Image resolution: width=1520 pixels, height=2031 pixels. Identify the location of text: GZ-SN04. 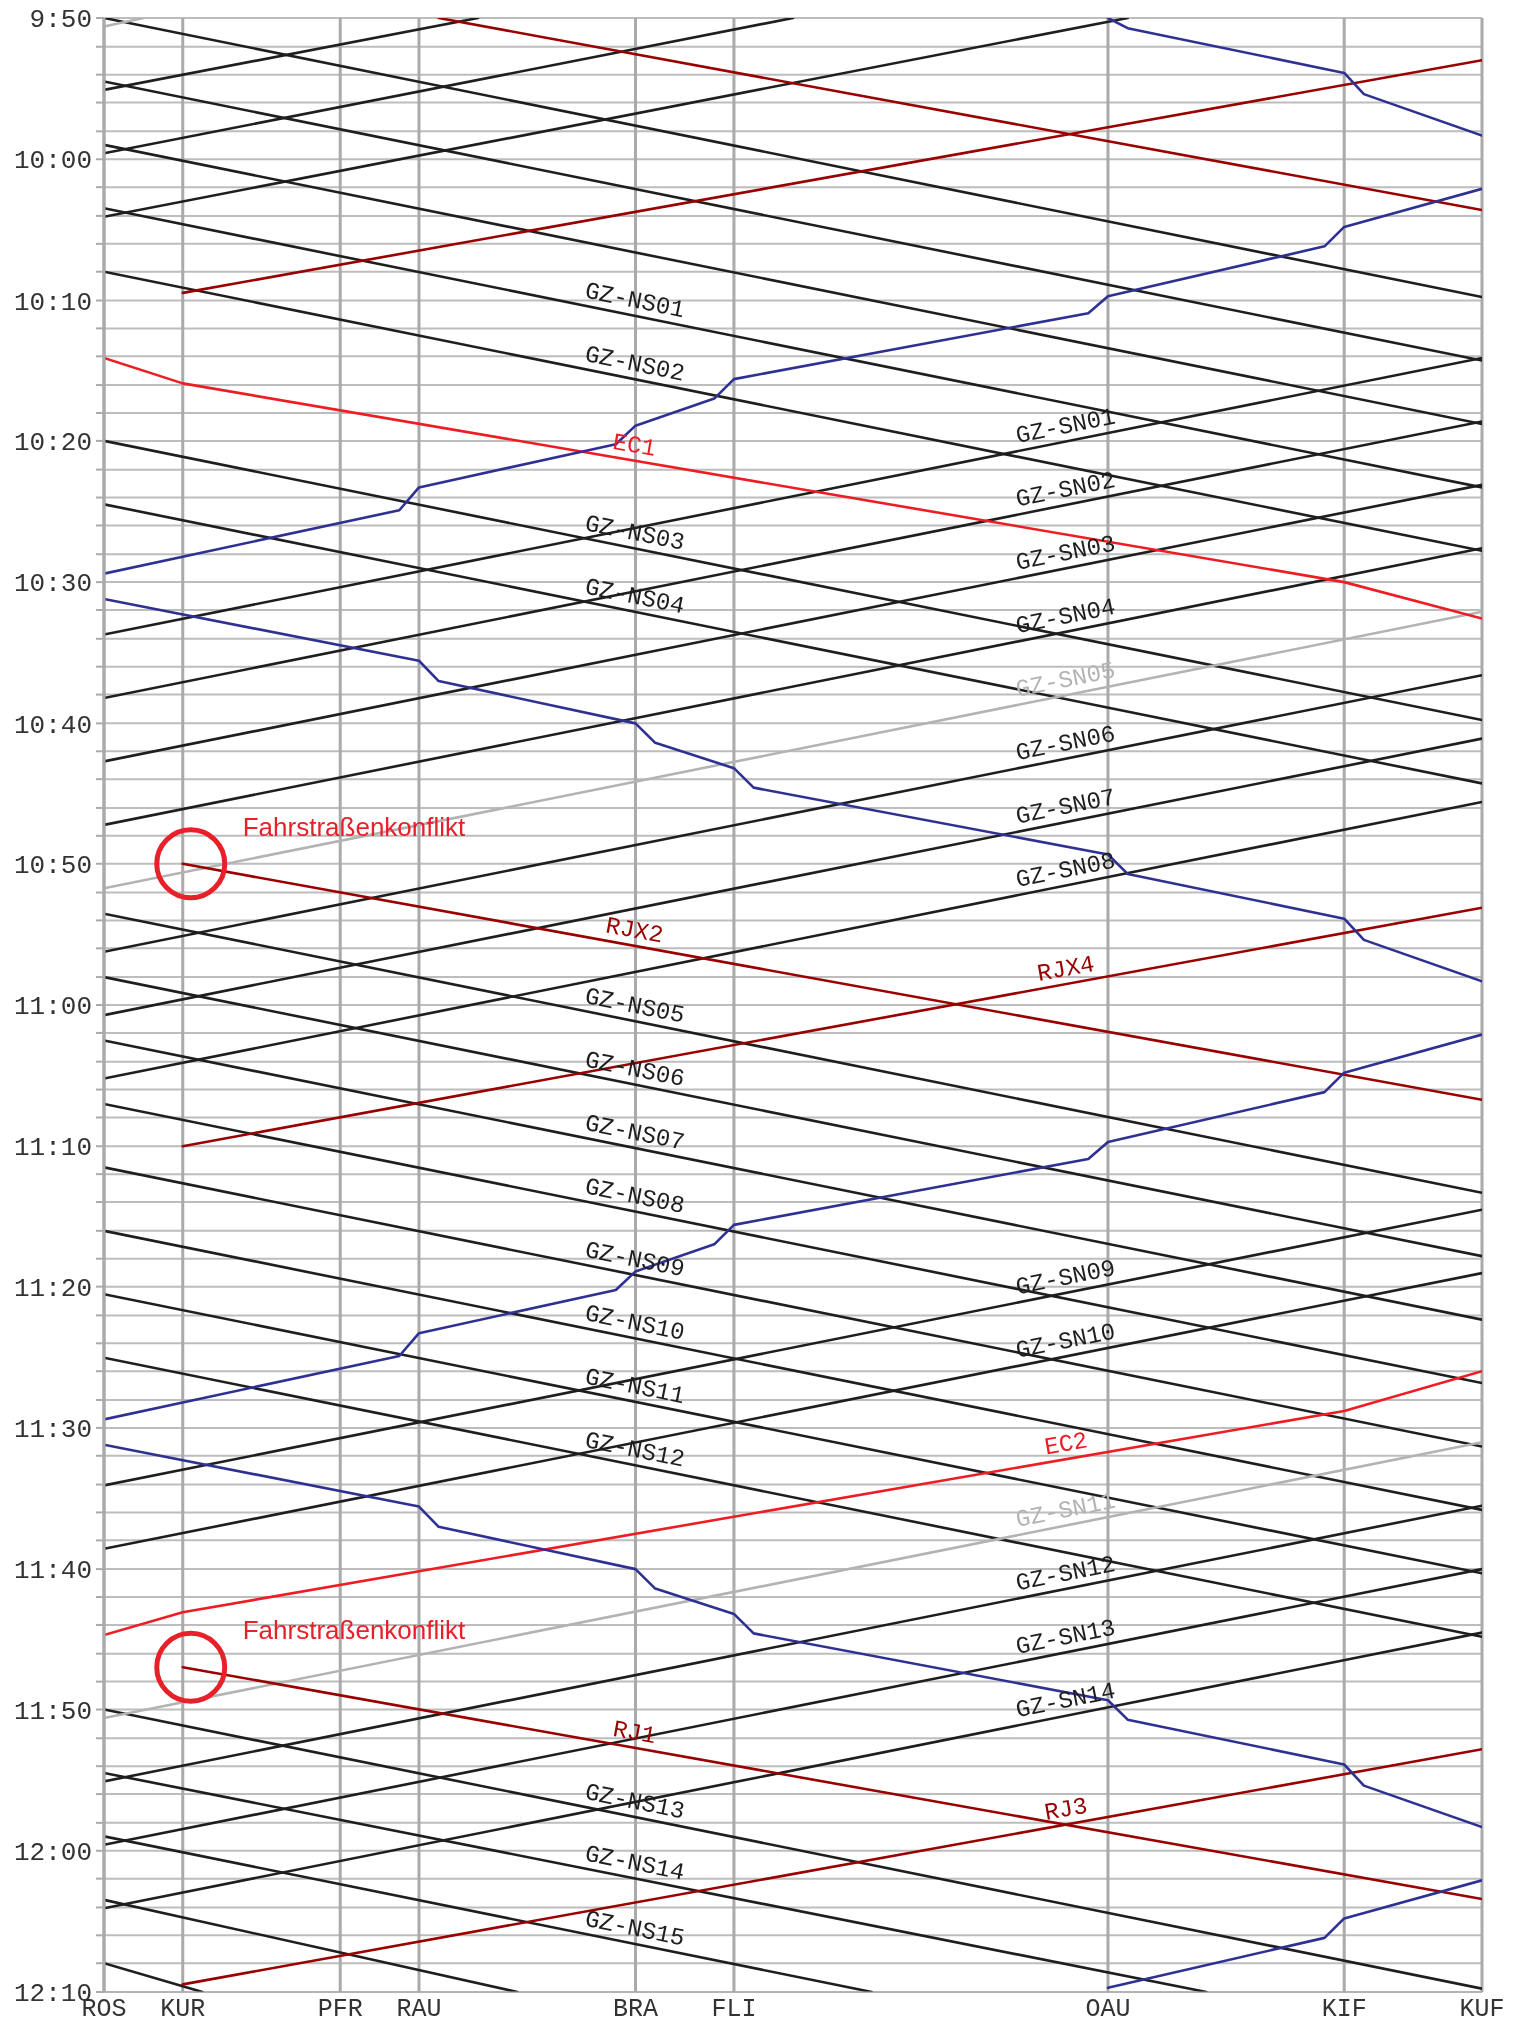
(1065, 617).